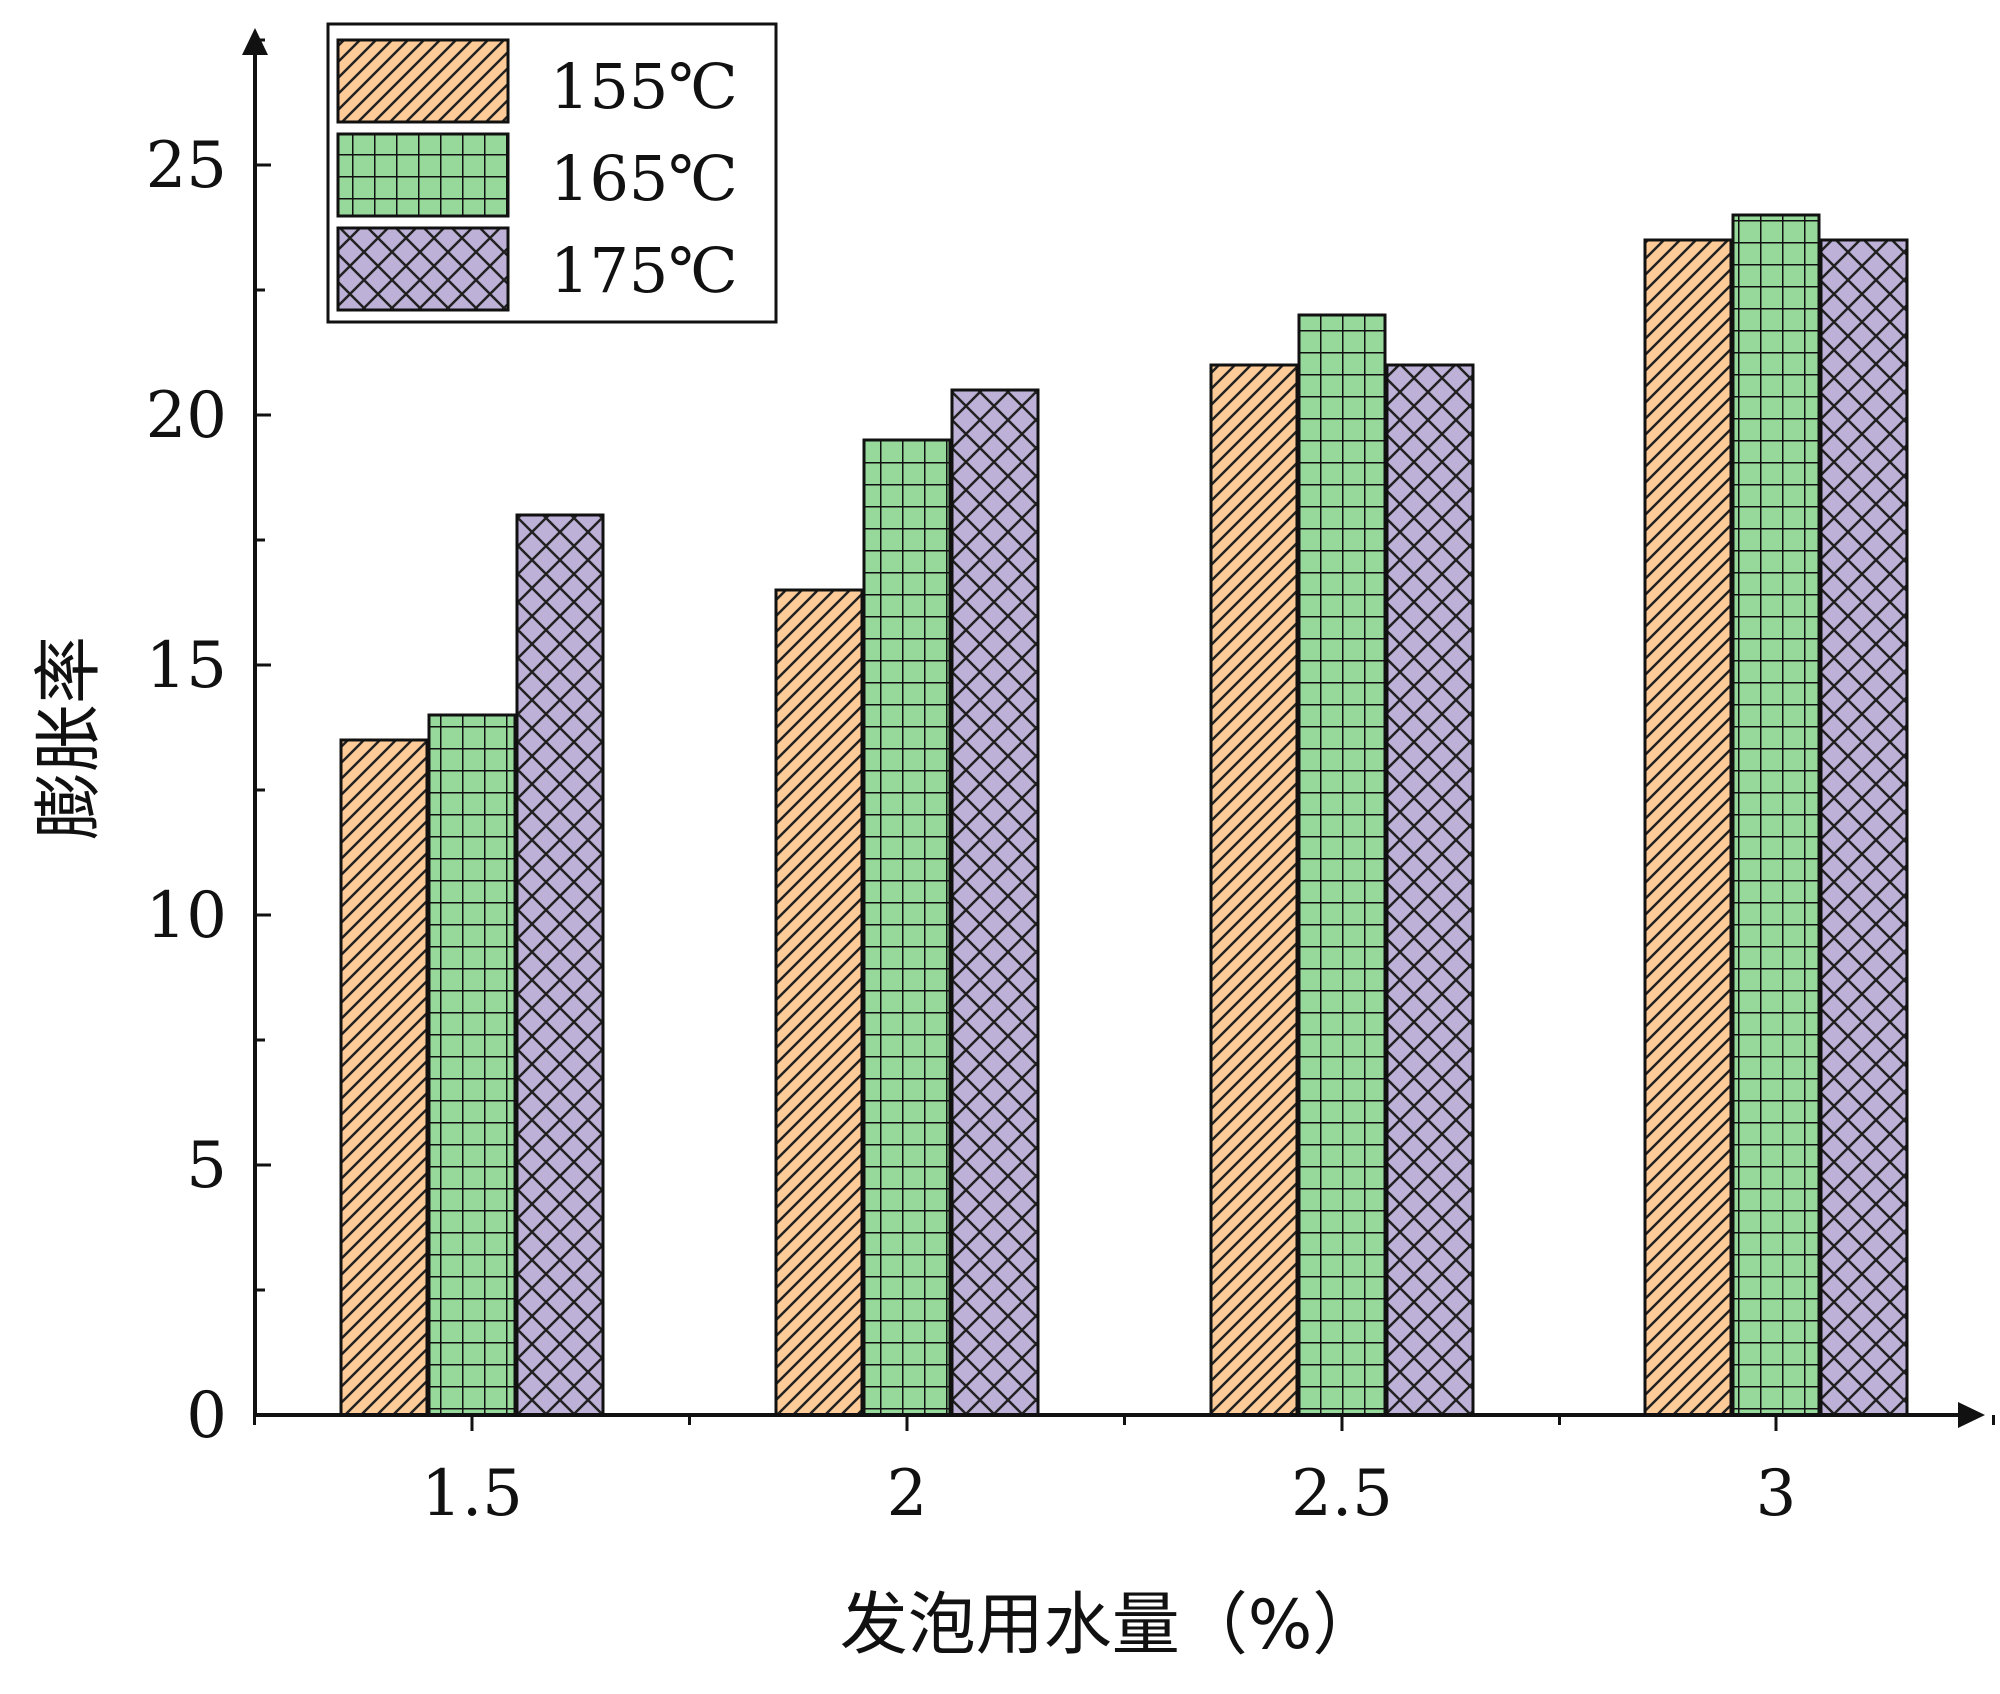 The height and width of the screenshot is (1694, 2000). What do you see at coordinates (1254, 890) in the screenshot?
I see `bar-155-x2.5` at bounding box center [1254, 890].